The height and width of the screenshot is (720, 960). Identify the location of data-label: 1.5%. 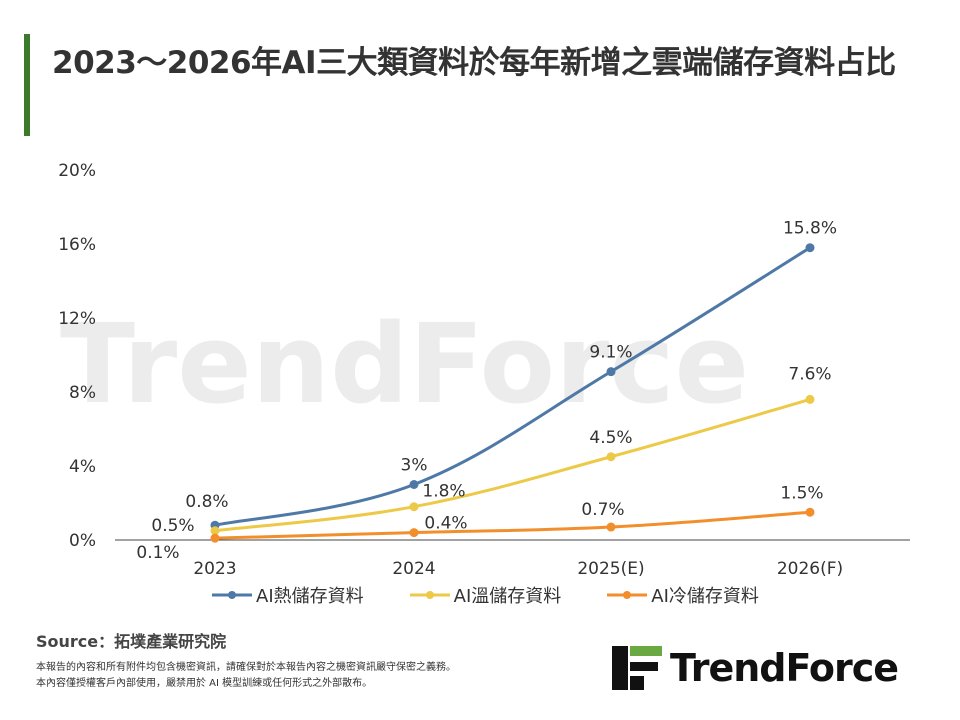
(801, 493).